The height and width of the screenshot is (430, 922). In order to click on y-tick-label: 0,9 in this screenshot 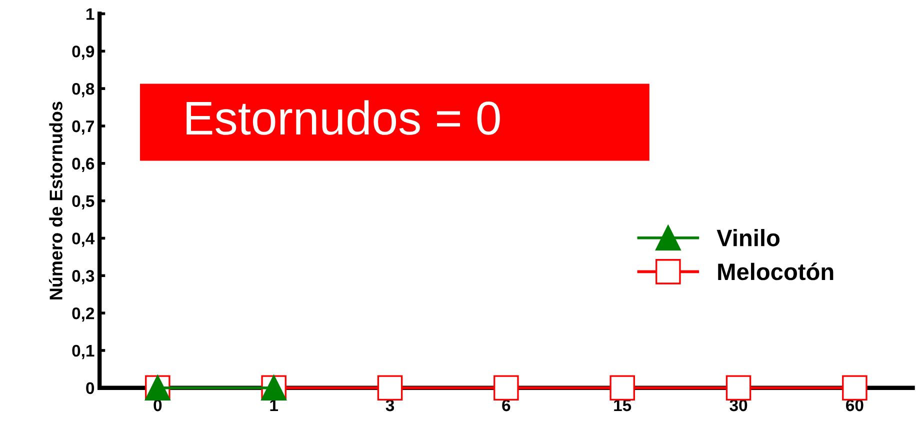, I will do `click(83, 53)`.